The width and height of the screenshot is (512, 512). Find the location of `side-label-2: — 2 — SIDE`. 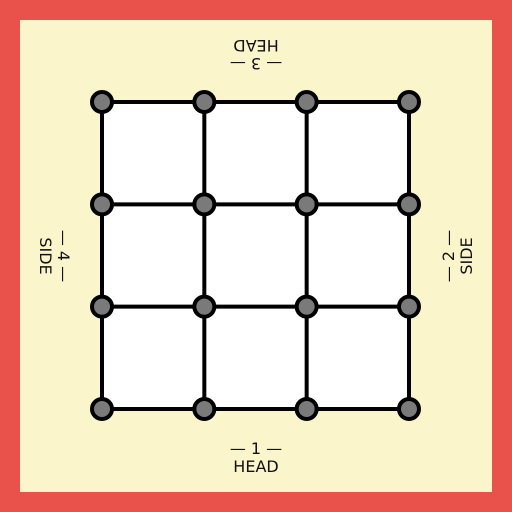

side-label-2: — 2 — SIDE is located at coordinates (458, 256).